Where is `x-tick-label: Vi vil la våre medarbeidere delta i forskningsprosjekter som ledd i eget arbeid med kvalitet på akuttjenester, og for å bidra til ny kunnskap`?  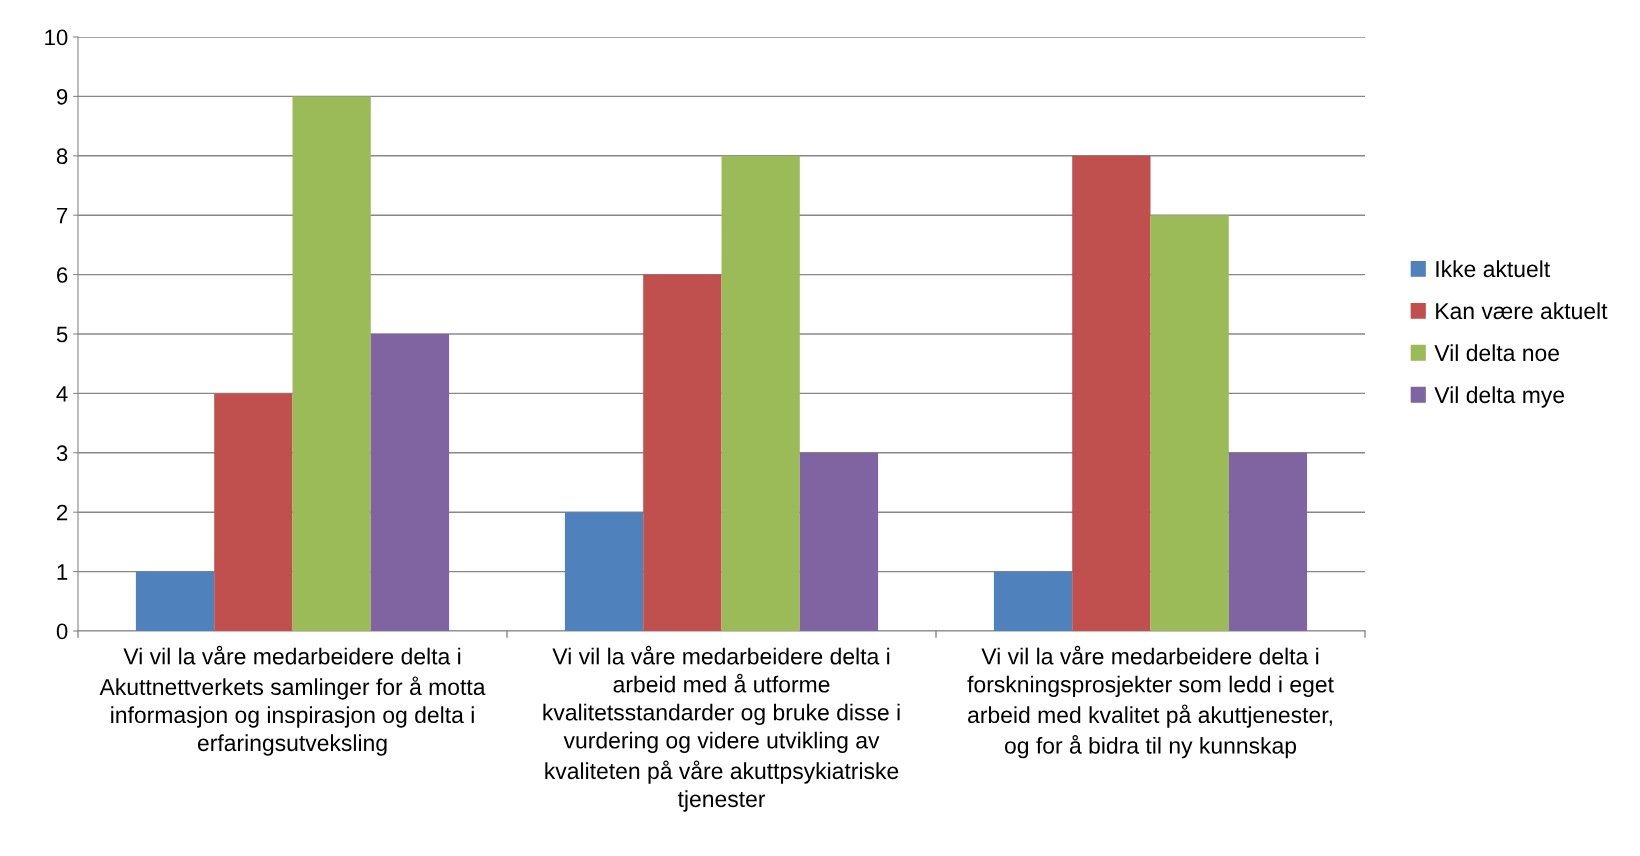
x-tick-label: Vi vil la våre medarbeidere delta i forskningsprosjekter som ledd i eget arbeid med kvalitet på akuttjenester, og for å bidra til ny kunnskap is located at coordinates (1150, 702).